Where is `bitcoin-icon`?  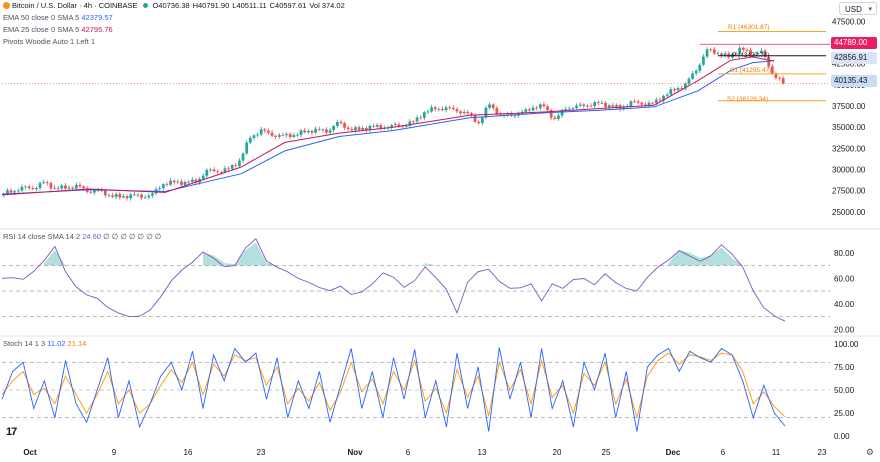 bitcoin-icon is located at coordinates (6, 5).